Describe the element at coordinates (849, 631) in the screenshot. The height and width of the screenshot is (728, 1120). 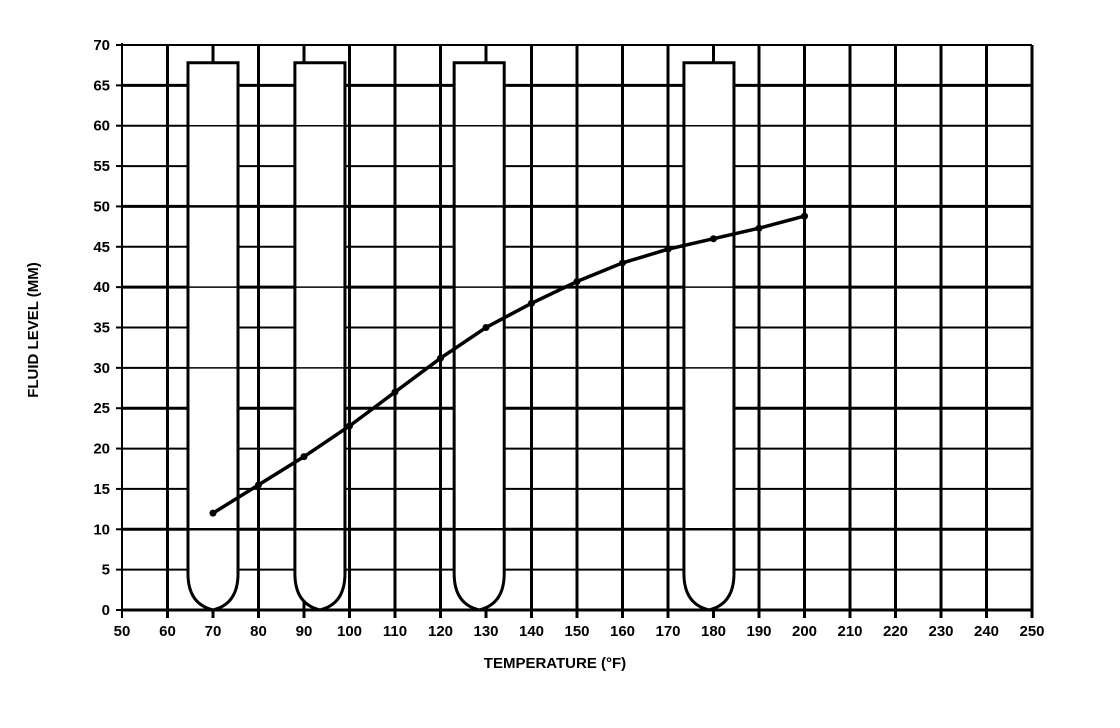
I see `x-tick-label: 210` at that location.